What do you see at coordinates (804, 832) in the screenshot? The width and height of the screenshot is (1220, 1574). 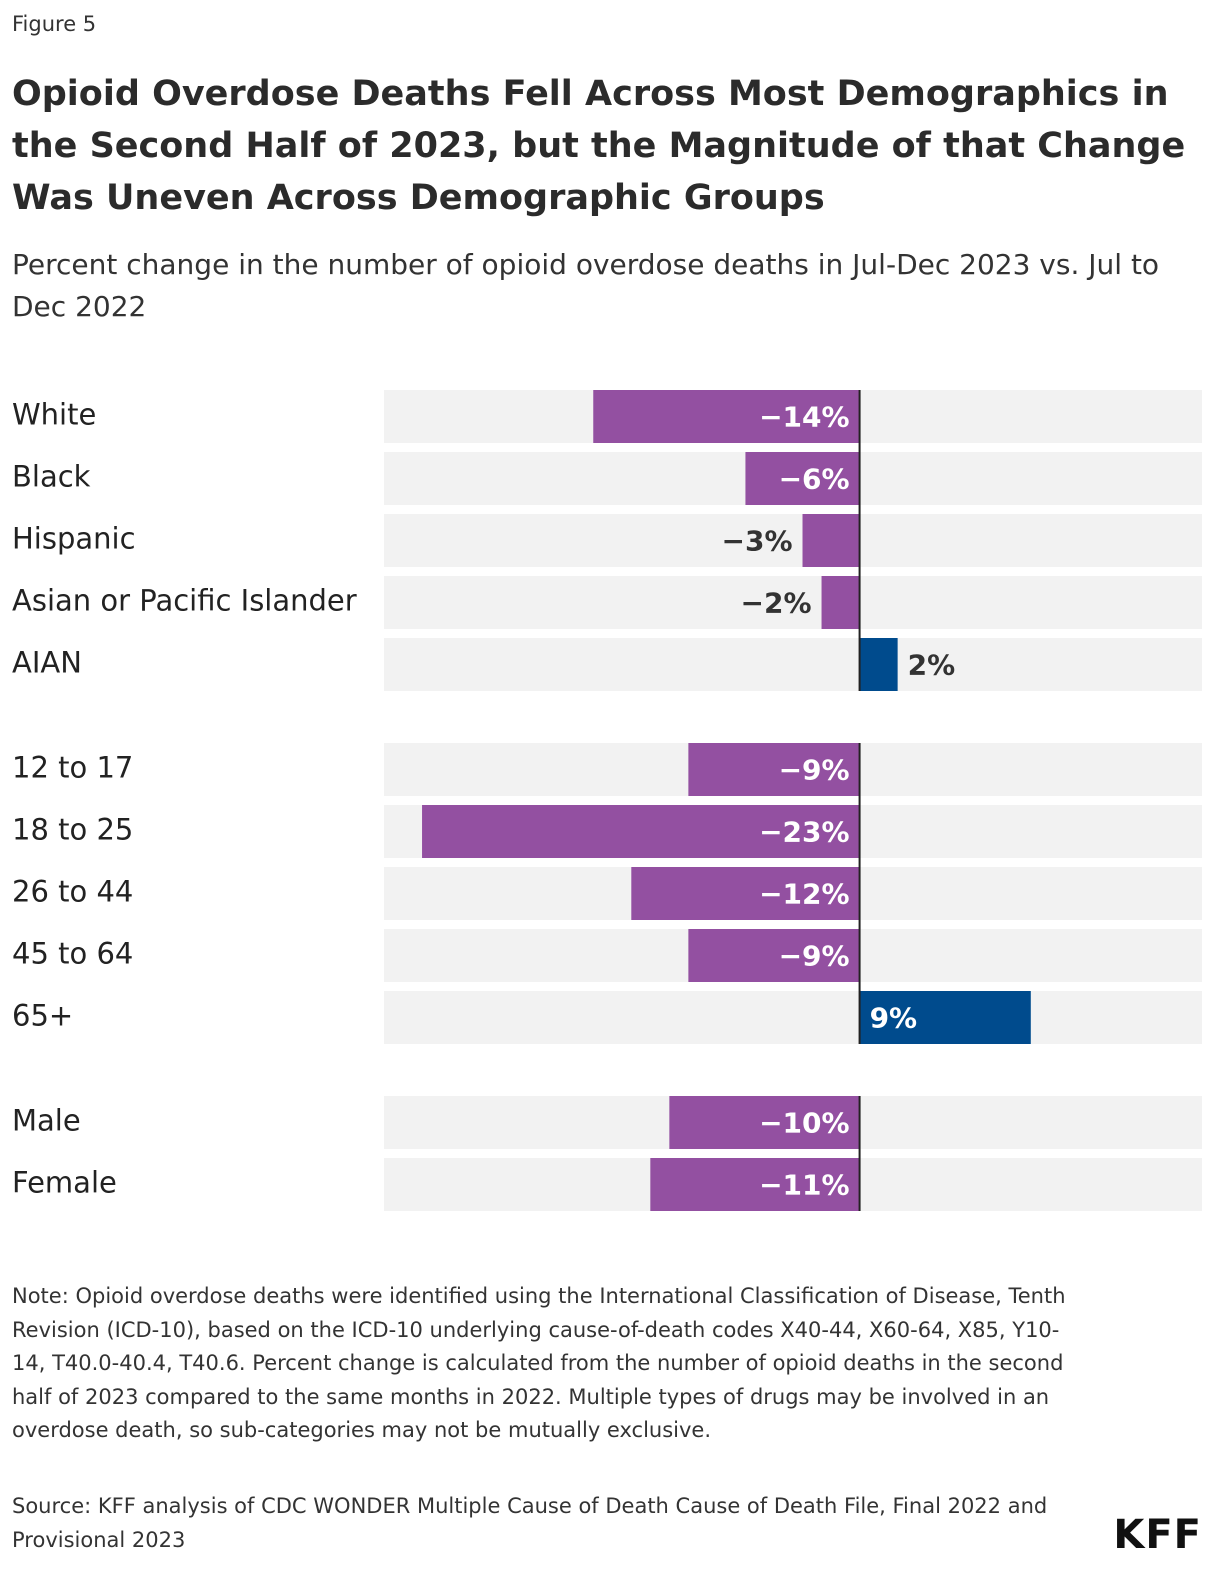 I see `value-label: −23%` at bounding box center [804, 832].